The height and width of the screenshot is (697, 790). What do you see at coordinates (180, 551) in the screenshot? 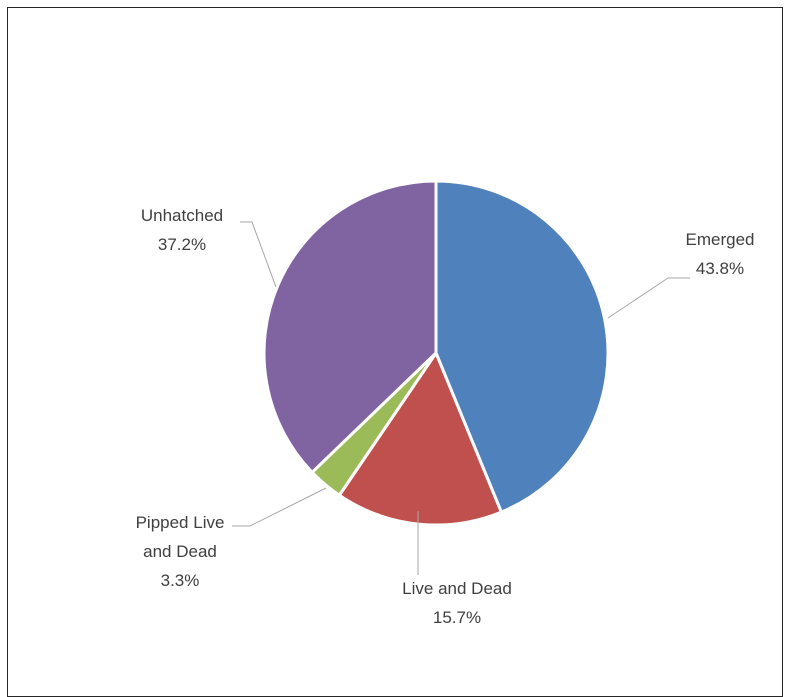
I see `slice-label-pipped-line2: and Dead` at bounding box center [180, 551].